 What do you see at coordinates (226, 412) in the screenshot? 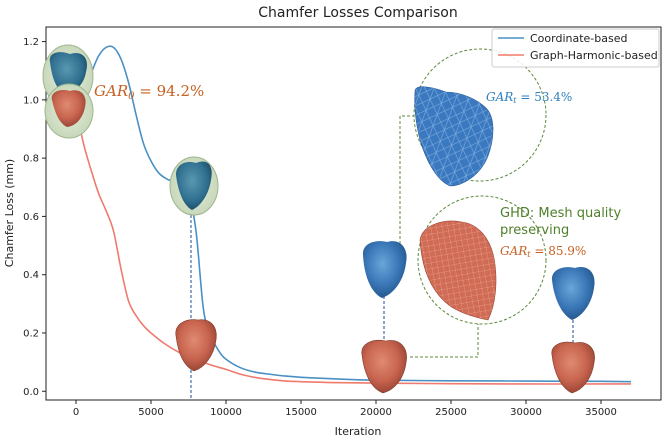
I see `x-tick-label: 10000` at bounding box center [226, 412].